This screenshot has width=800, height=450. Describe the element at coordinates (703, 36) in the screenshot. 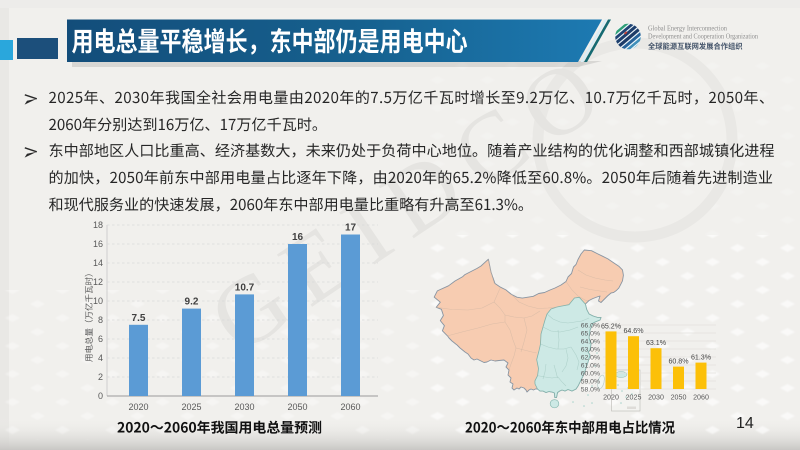

I see `svg-text:Development and Cooperation Or: Development and Cooperation Organization` at that location.